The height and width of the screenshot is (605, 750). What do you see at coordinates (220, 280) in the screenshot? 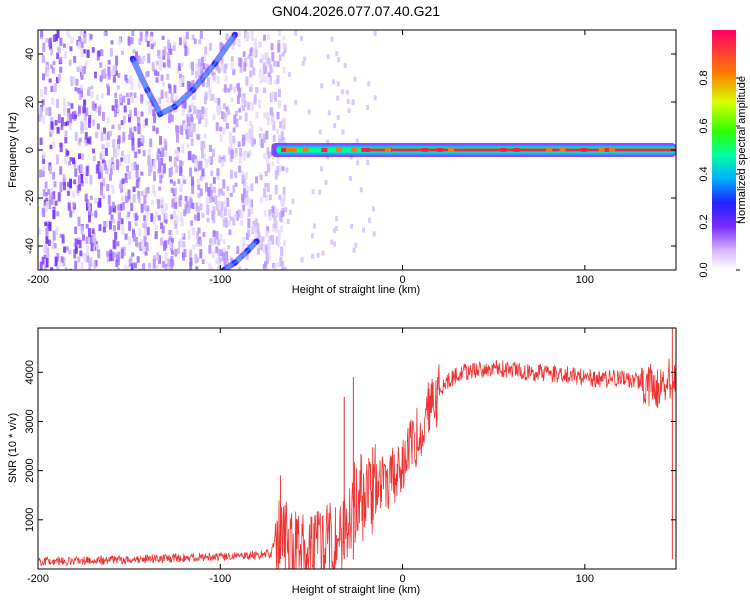
I see `x-tick-label: -100` at bounding box center [220, 280].